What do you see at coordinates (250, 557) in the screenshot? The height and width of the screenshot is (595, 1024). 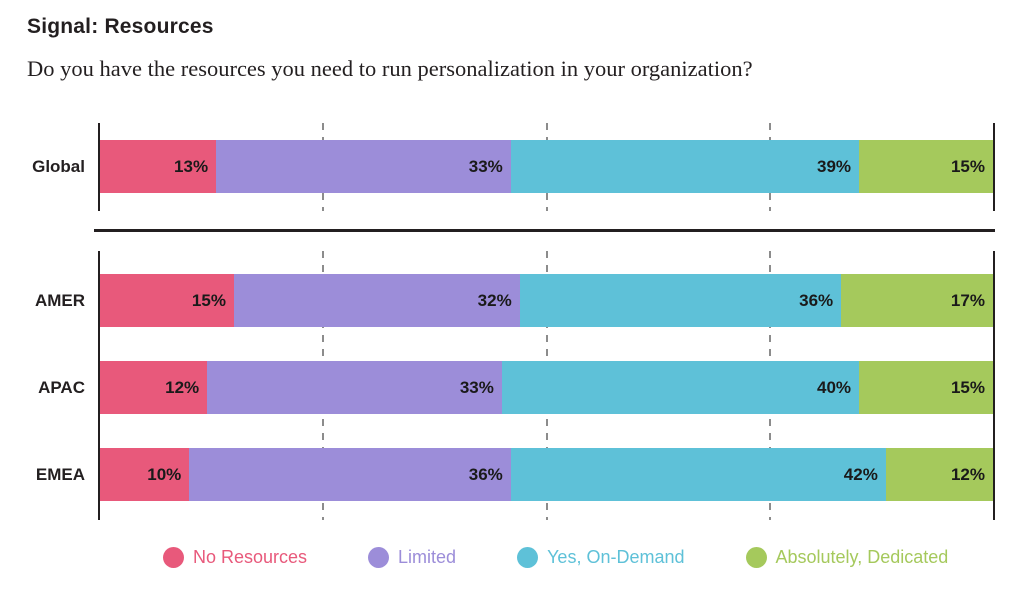 I see `legend-label: No Resources` at bounding box center [250, 557].